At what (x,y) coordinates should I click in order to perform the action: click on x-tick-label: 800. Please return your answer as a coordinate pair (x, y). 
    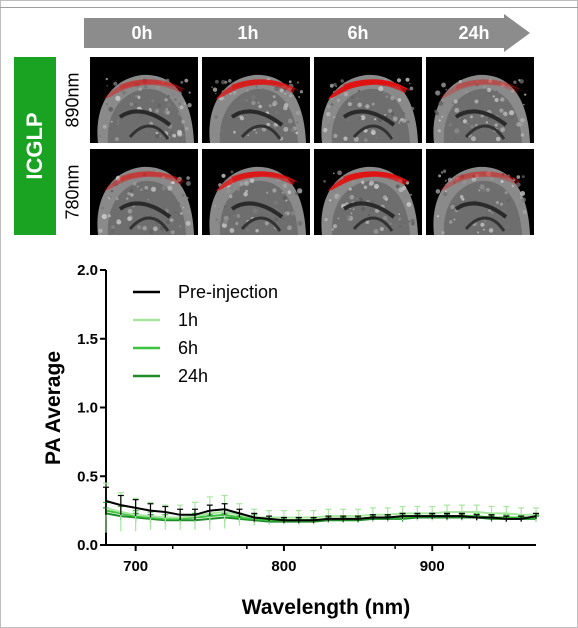
    Looking at the image, I should click on (283, 566).